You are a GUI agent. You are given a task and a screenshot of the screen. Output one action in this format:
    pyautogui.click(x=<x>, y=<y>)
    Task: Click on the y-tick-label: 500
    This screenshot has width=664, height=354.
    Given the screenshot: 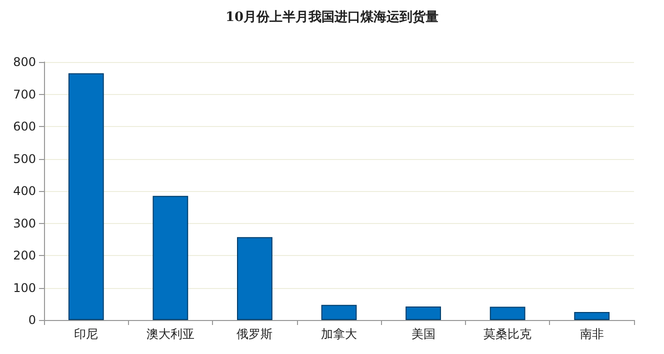 What is the action you would take?
    pyautogui.click(x=24, y=159)
    